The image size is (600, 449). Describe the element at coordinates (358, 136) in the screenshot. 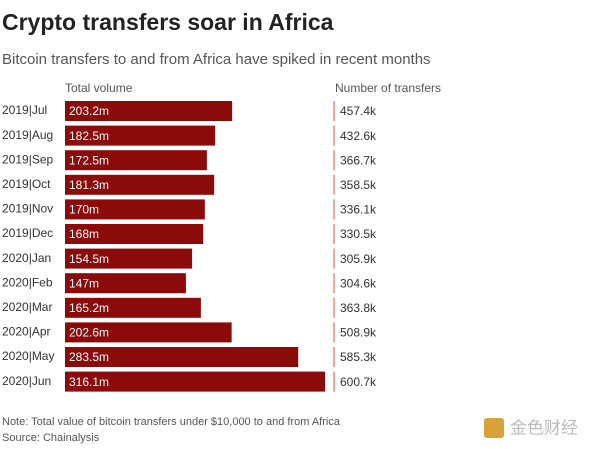

I see `transfers-label: 432.6k` at that location.